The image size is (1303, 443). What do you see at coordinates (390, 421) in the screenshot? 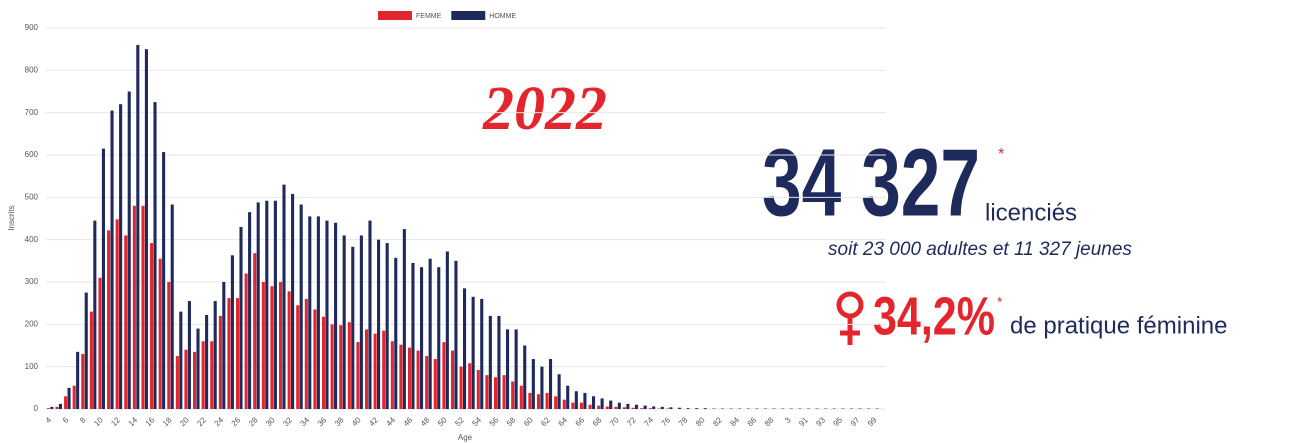
I see `x-tick-label: 44` at bounding box center [390, 421].